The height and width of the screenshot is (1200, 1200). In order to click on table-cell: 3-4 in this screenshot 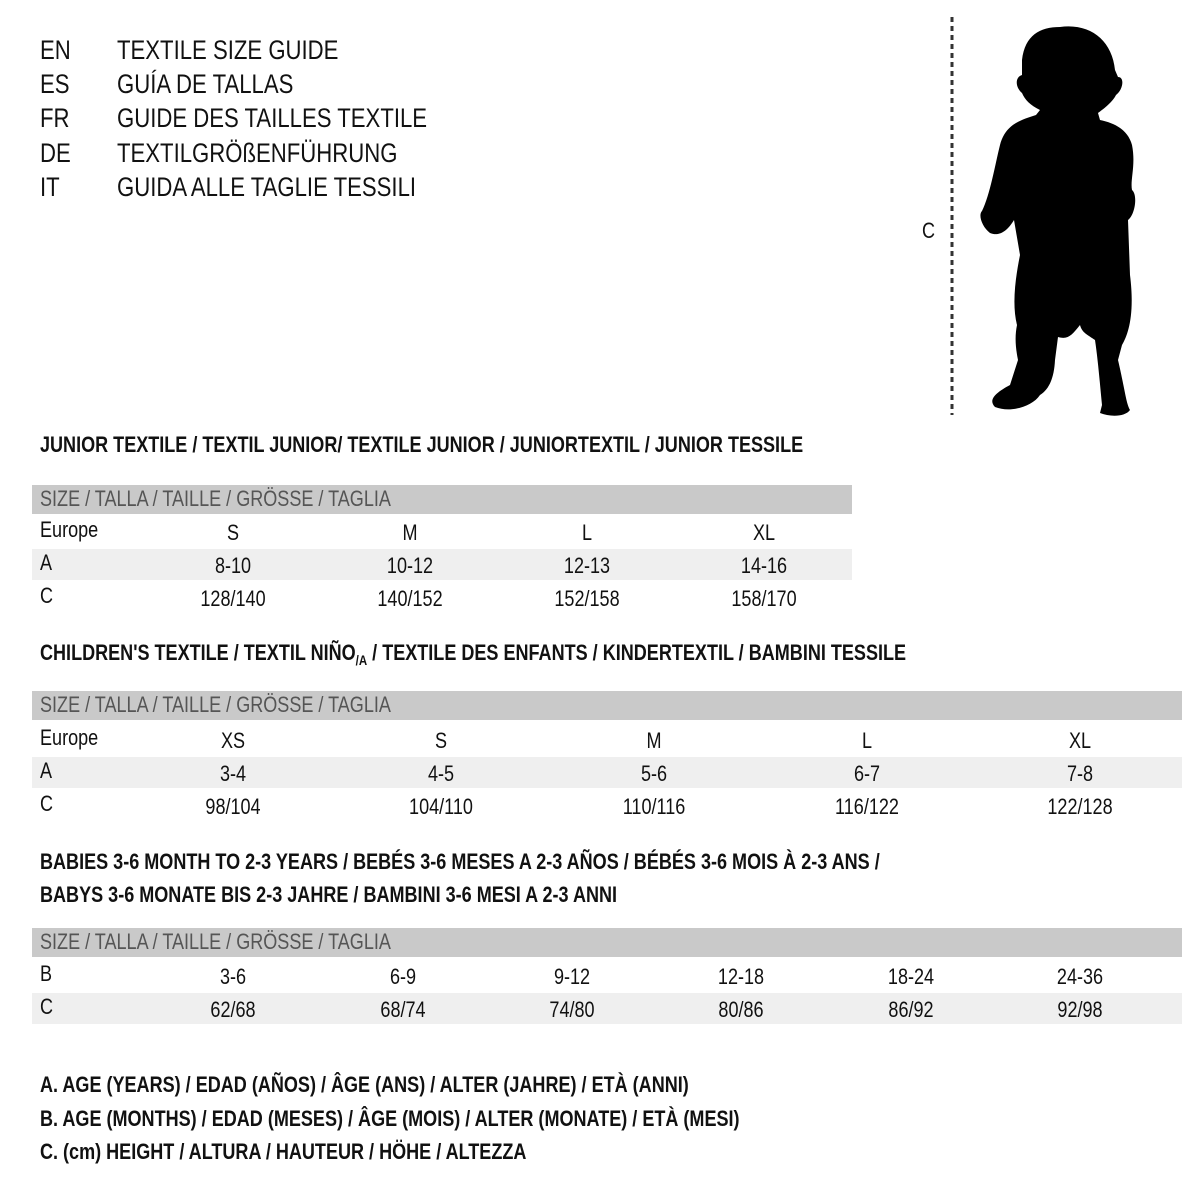, I will do `click(233, 773)`.